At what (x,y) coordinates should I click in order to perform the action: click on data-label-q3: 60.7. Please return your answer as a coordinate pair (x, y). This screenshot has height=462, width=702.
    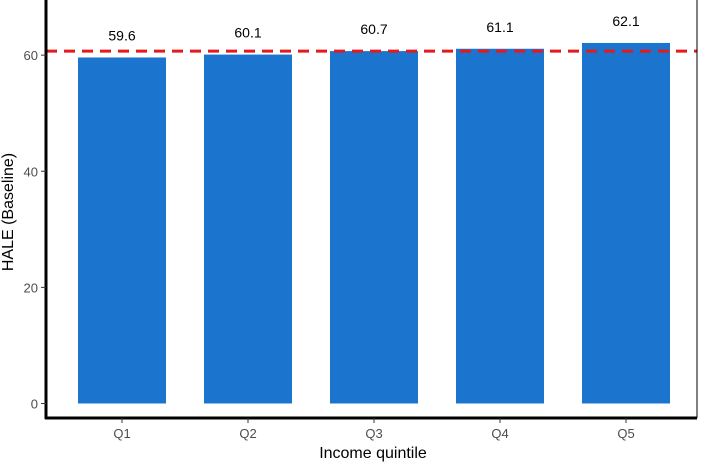
    Looking at the image, I should click on (373, 29).